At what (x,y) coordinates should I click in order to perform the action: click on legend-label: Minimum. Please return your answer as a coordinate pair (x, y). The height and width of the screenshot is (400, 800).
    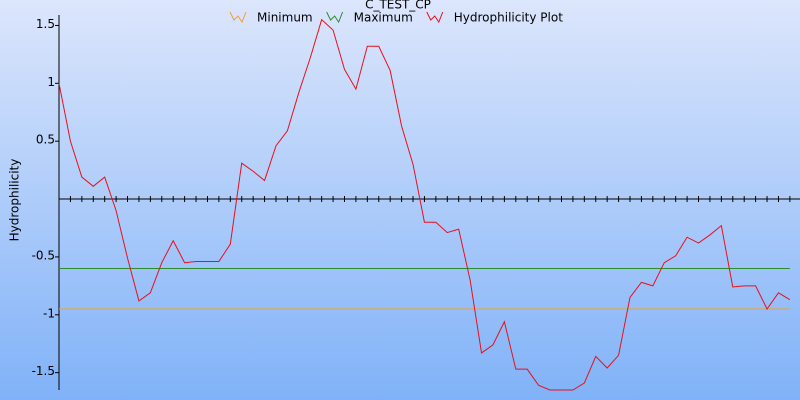
    Looking at the image, I should click on (285, 18).